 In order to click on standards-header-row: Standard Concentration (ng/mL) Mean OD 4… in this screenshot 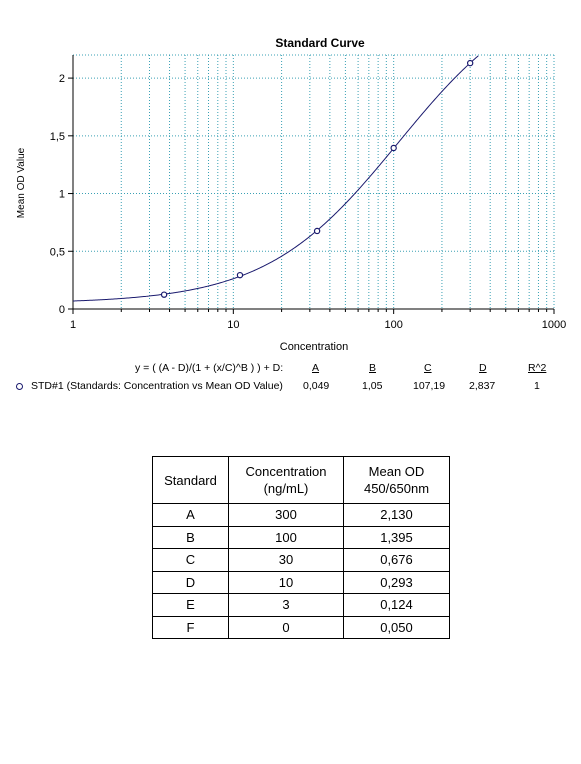, I will do `click(301, 480)`.